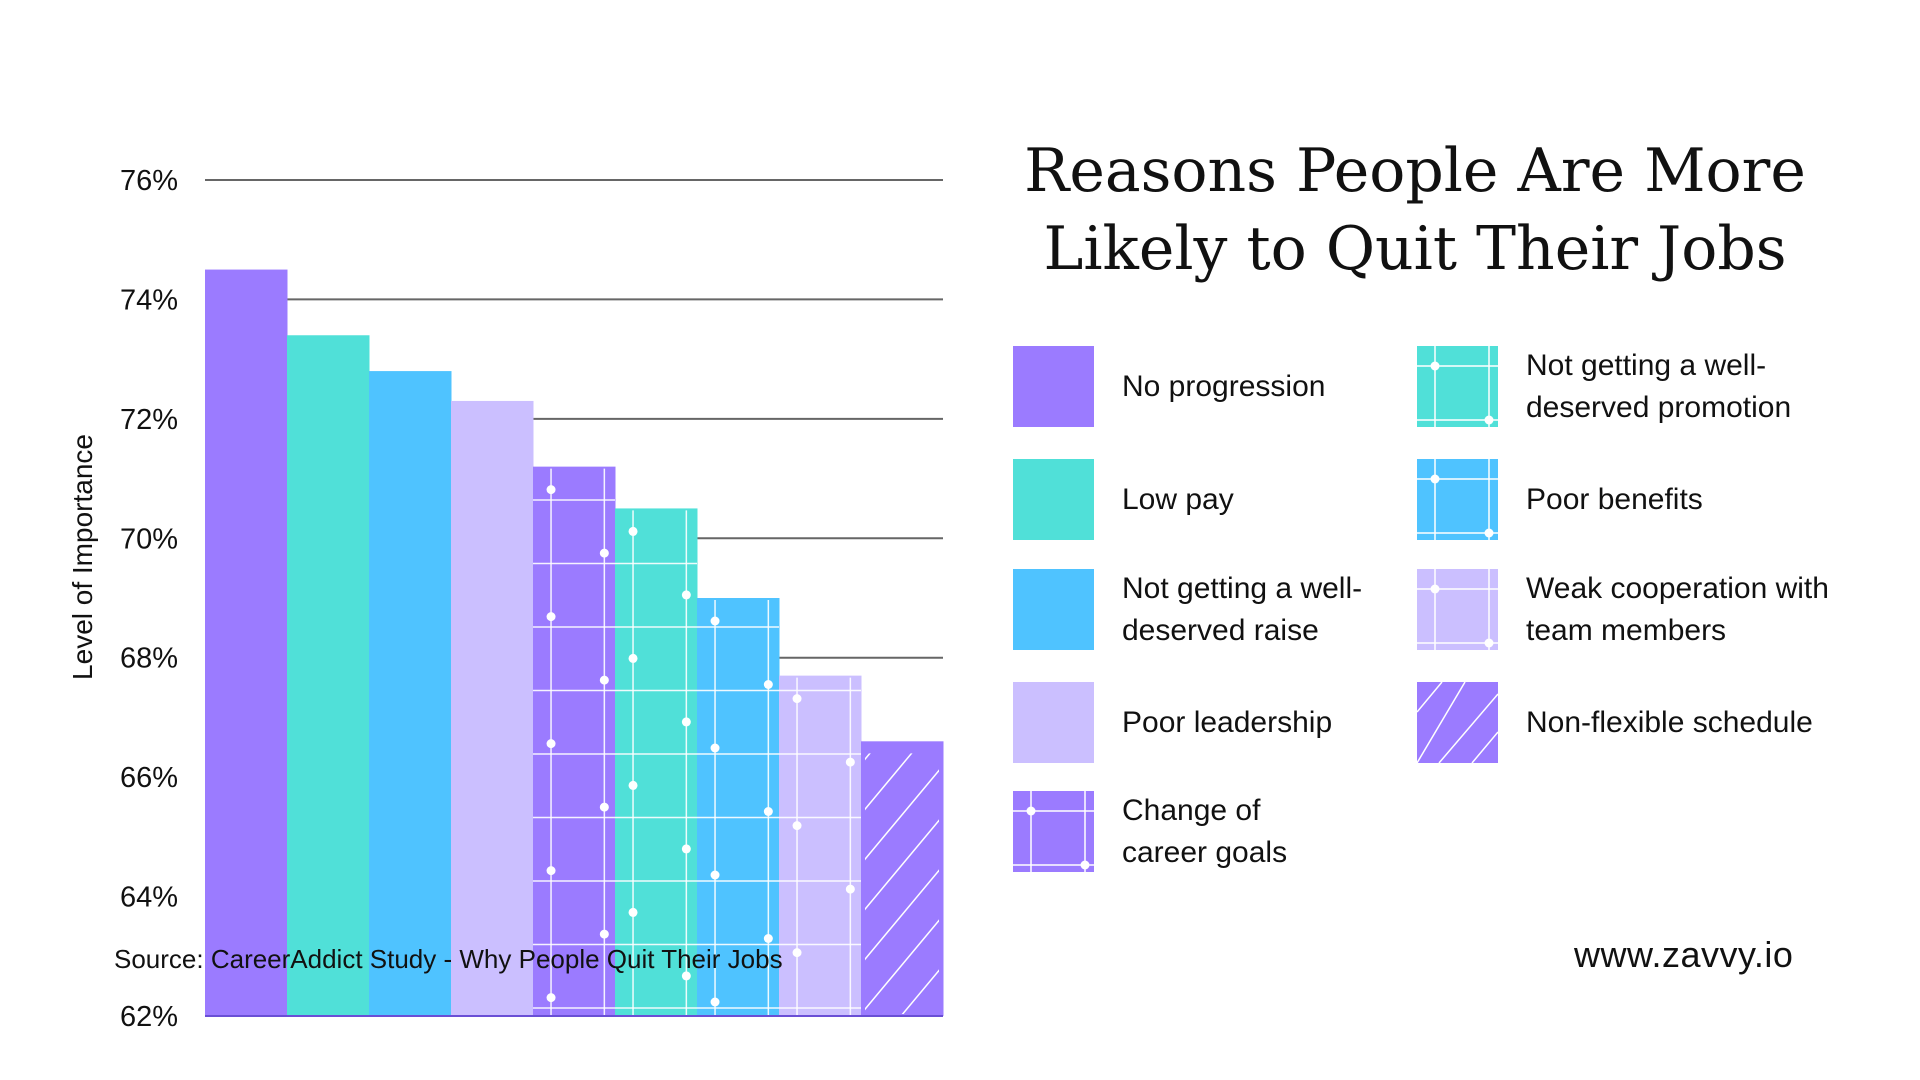 The height and width of the screenshot is (1080, 1920). What do you see at coordinates (149, 420) in the screenshot?
I see `y-tick-label: 72%` at bounding box center [149, 420].